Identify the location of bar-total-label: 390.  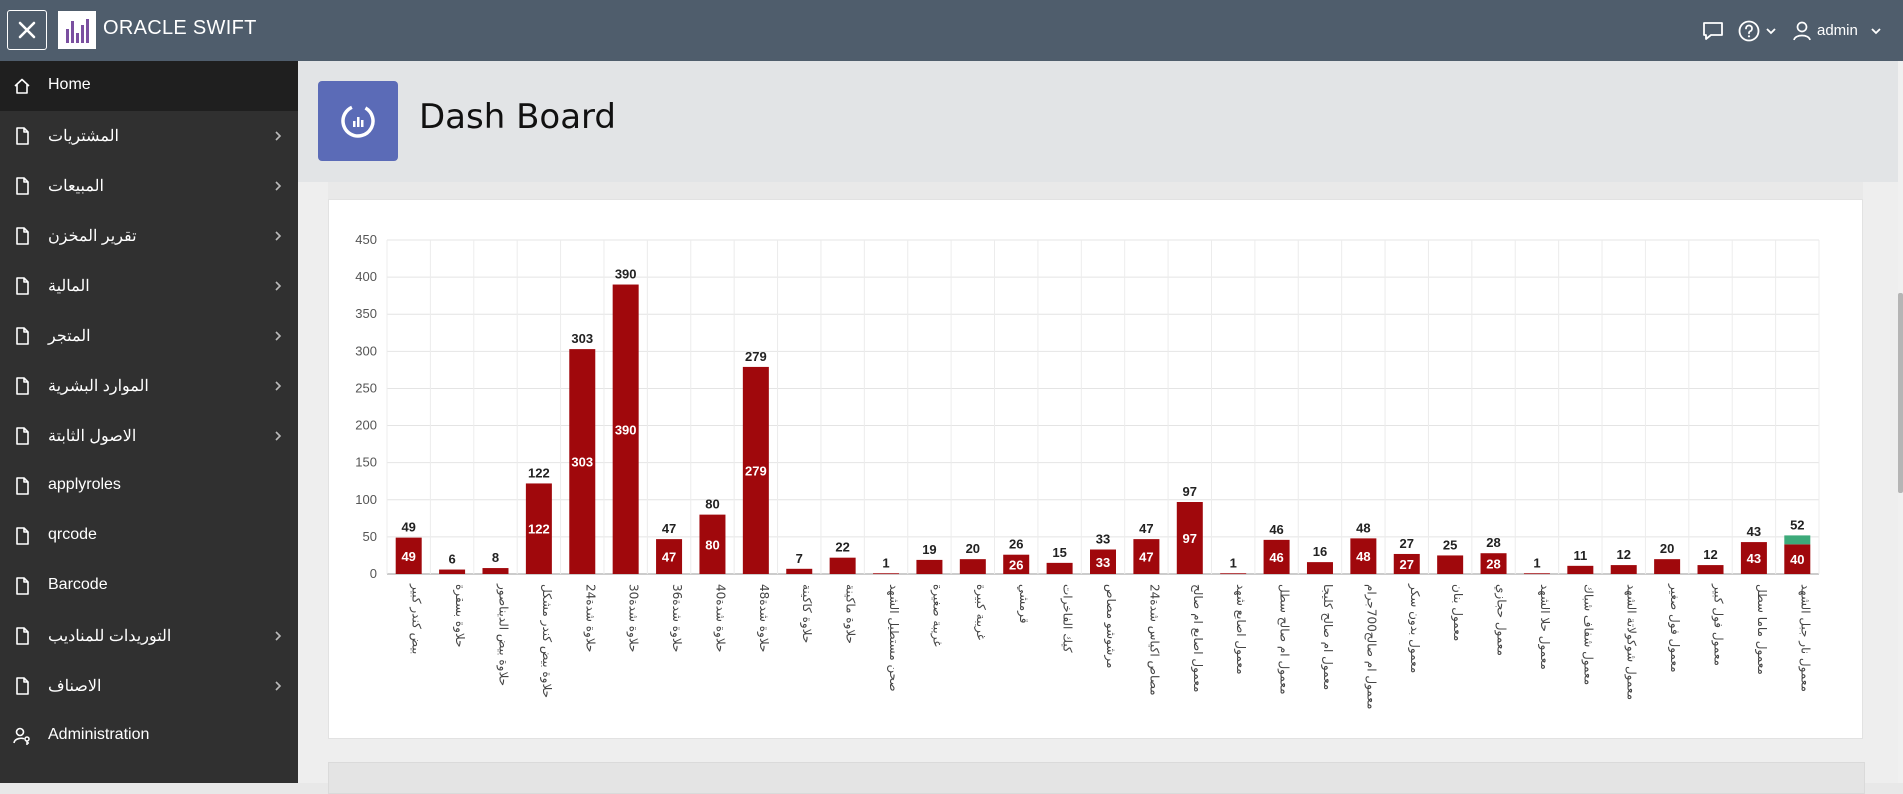
(626, 274).